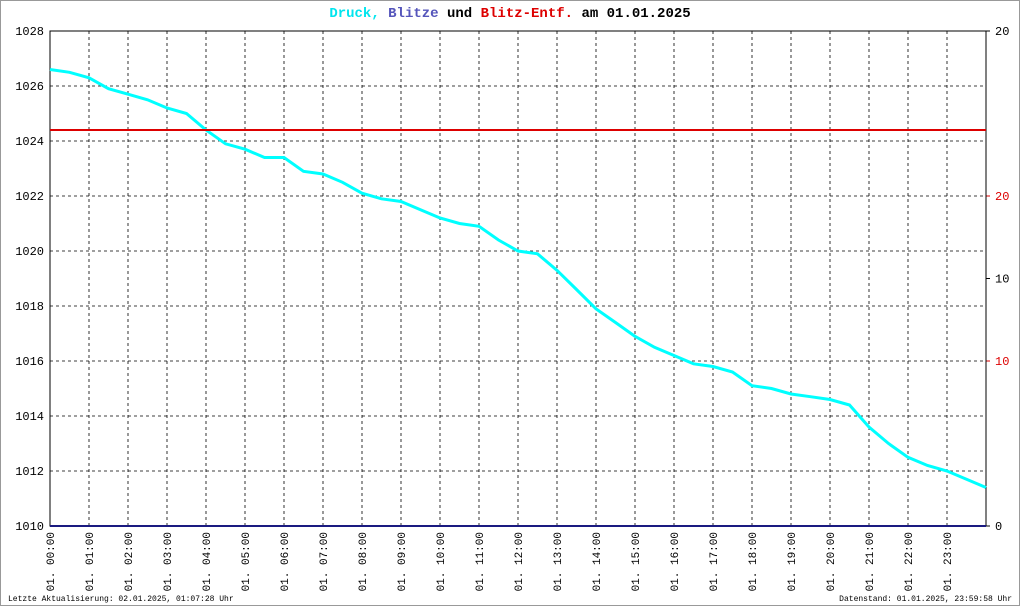  I want to click on y-tick-label: 1014, so click(29, 417).